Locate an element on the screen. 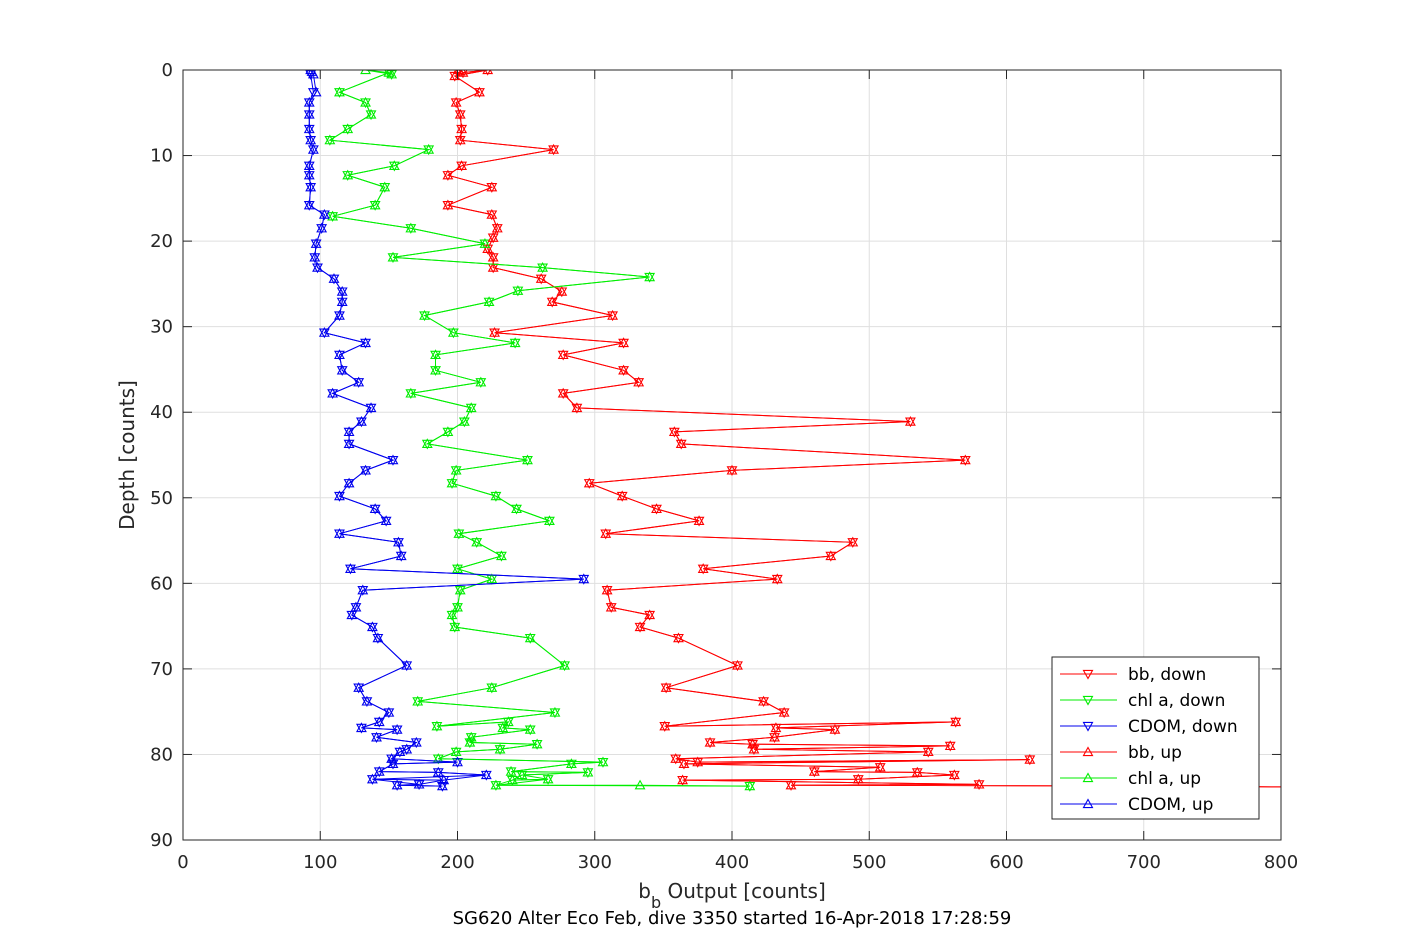 Image resolution: width=1417 pixels, height=945 pixels. y-tick-label: 40 is located at coordinates (161, 412).